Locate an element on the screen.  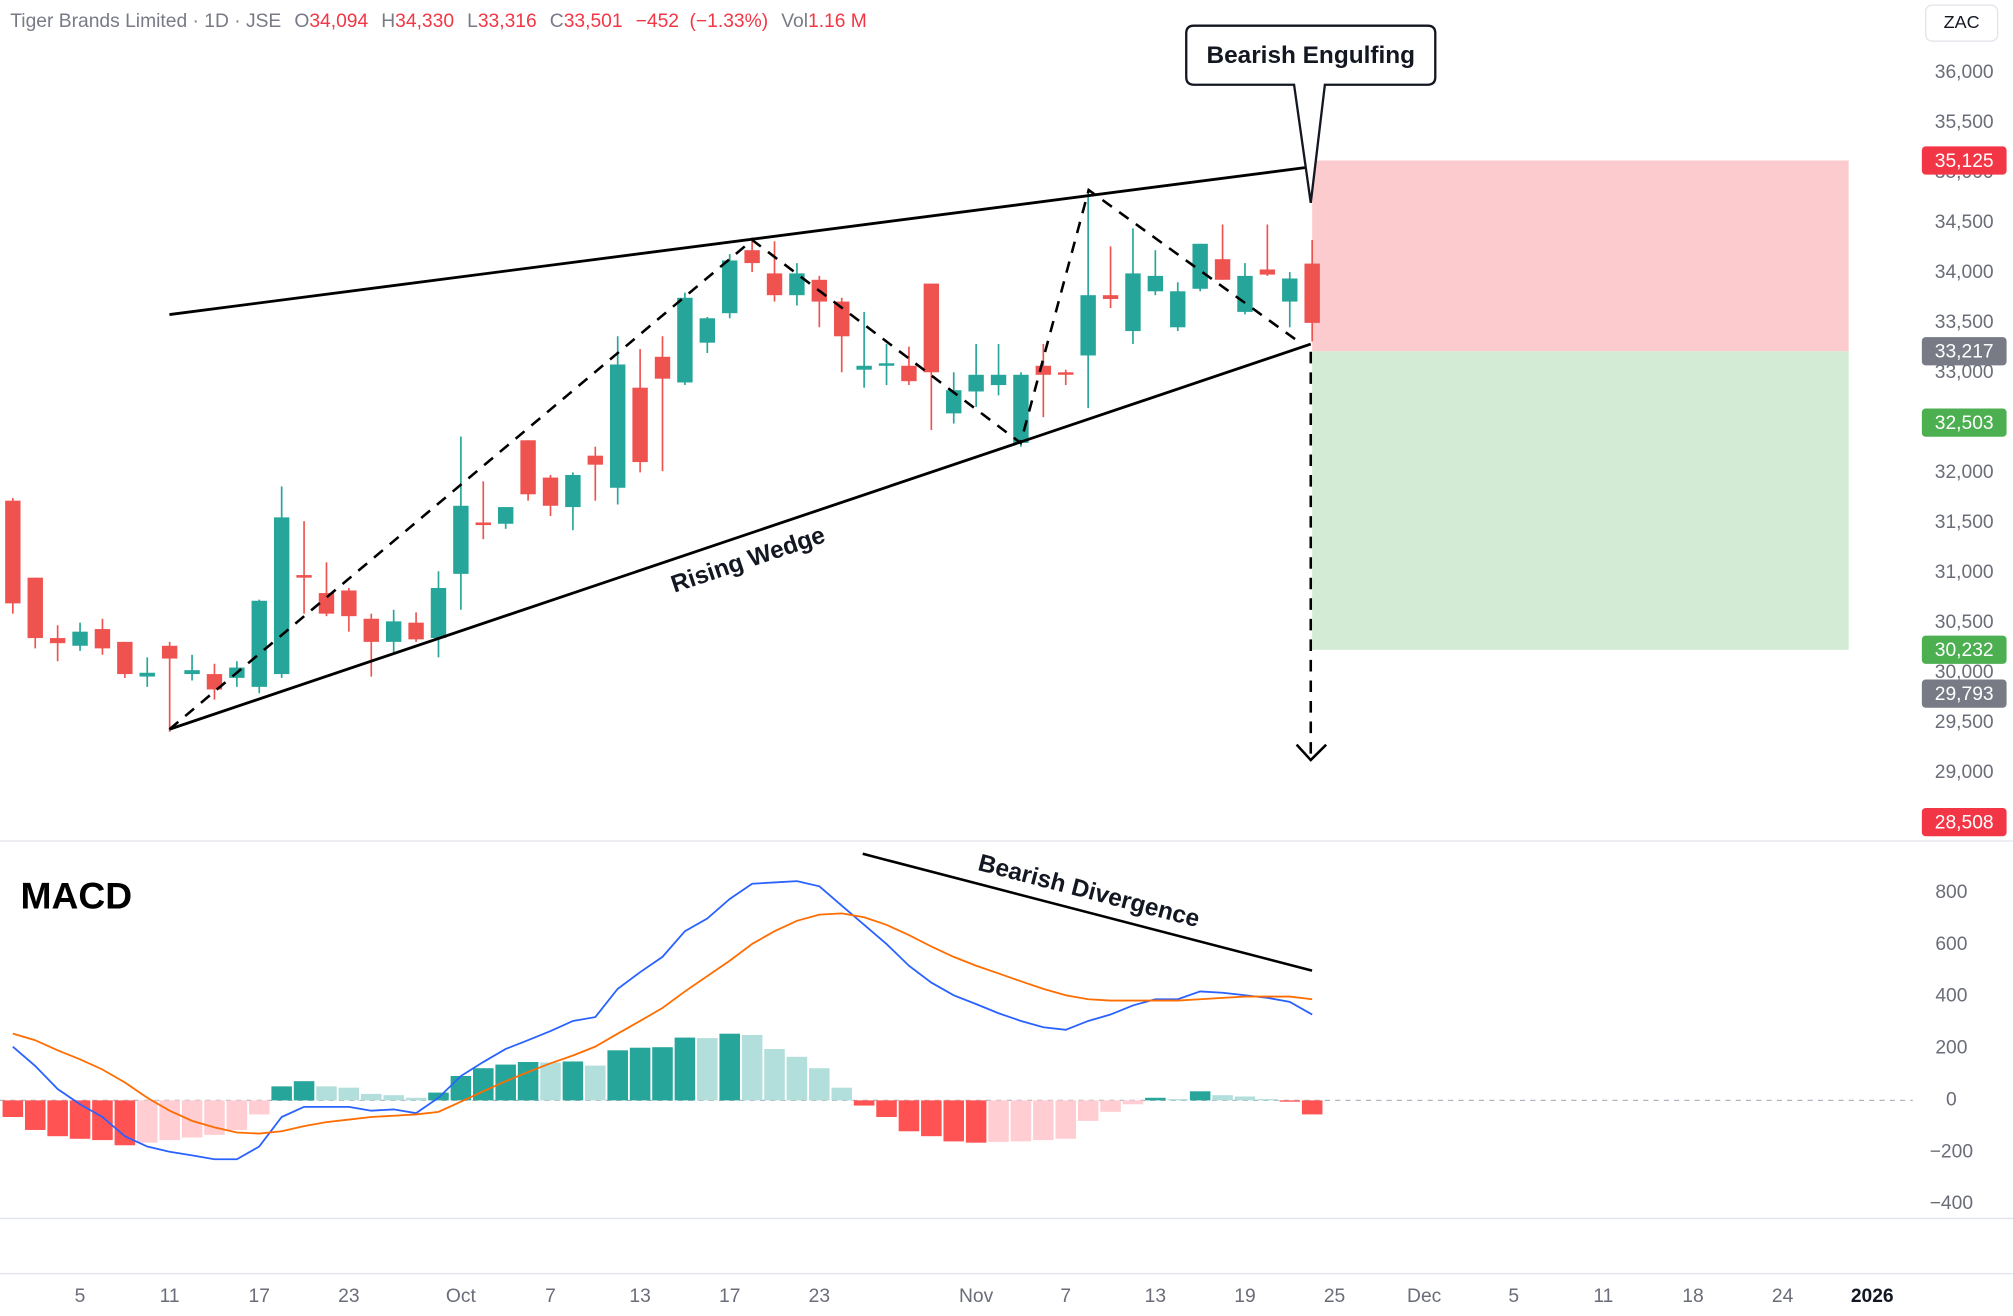
y-tick-label: 400 is located at coordinates (1951, 996).